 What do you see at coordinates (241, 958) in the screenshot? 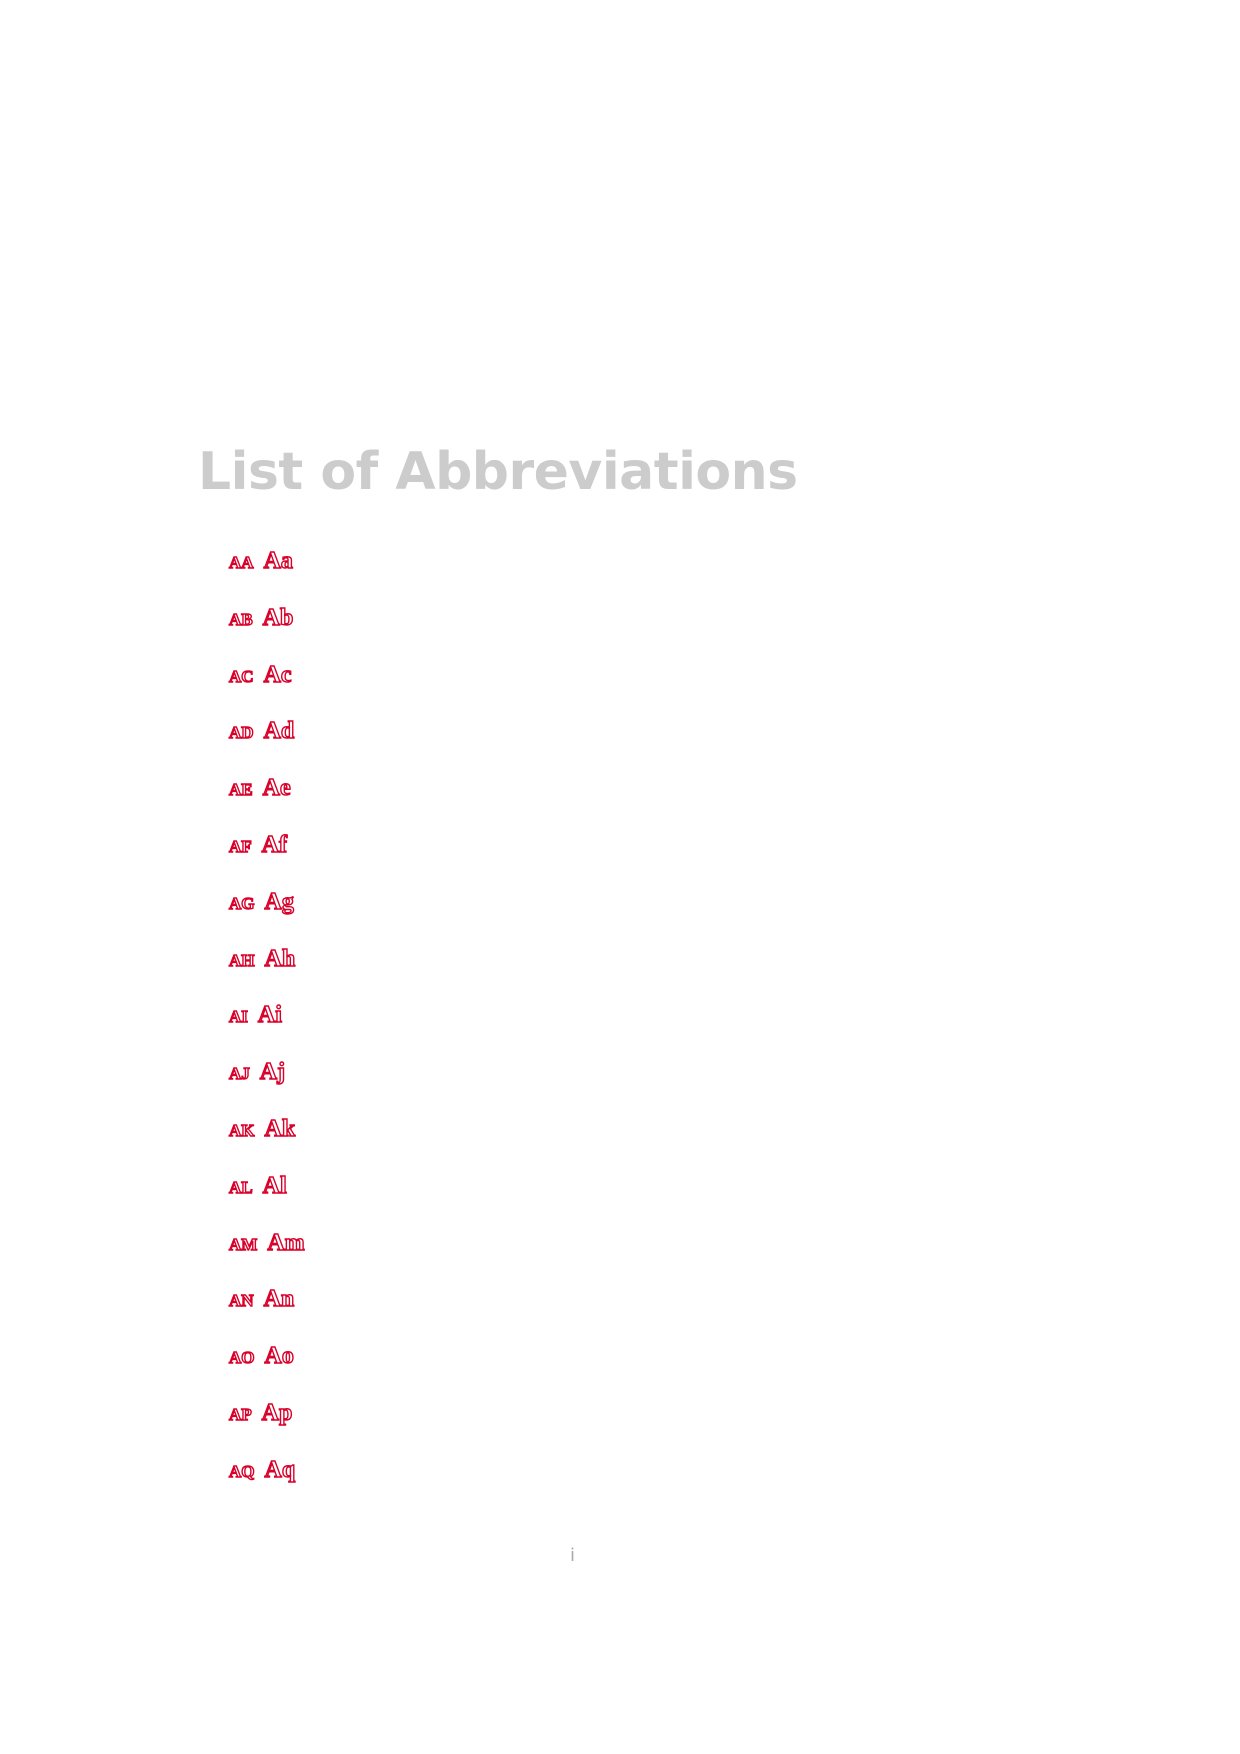
I see `abbreviation-key: AH` at bounding box center [241, 958].